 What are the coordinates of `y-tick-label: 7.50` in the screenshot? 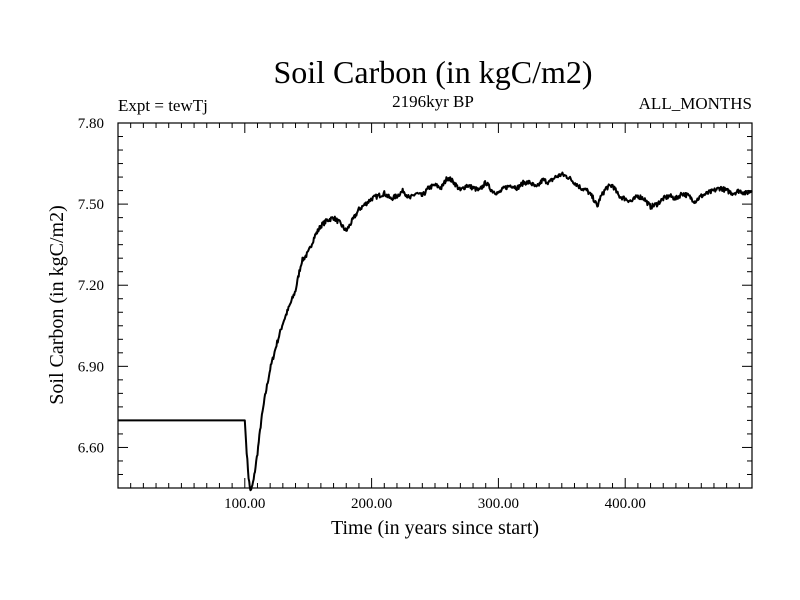 It's located at (91, 205).